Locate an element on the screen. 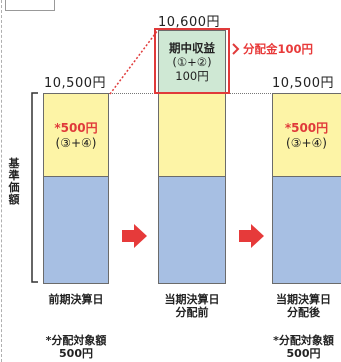 This screenshot has width=341, height=362. bar-1-total-label: 10,500円 is located at coordinates (75, 83).